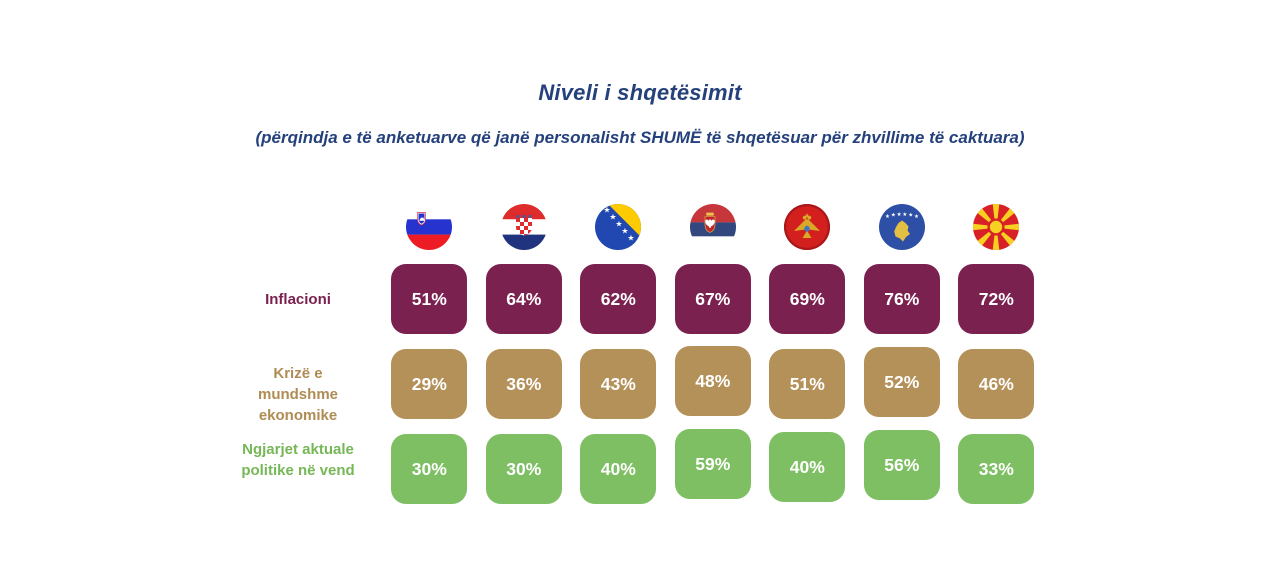 The height and width of the screenshot is (565, 1280). What do you see at coordinates (807, 299) in the screenshot?
I see `cell-inflation-montenegro: 69%` at bounding box center [807, 299].